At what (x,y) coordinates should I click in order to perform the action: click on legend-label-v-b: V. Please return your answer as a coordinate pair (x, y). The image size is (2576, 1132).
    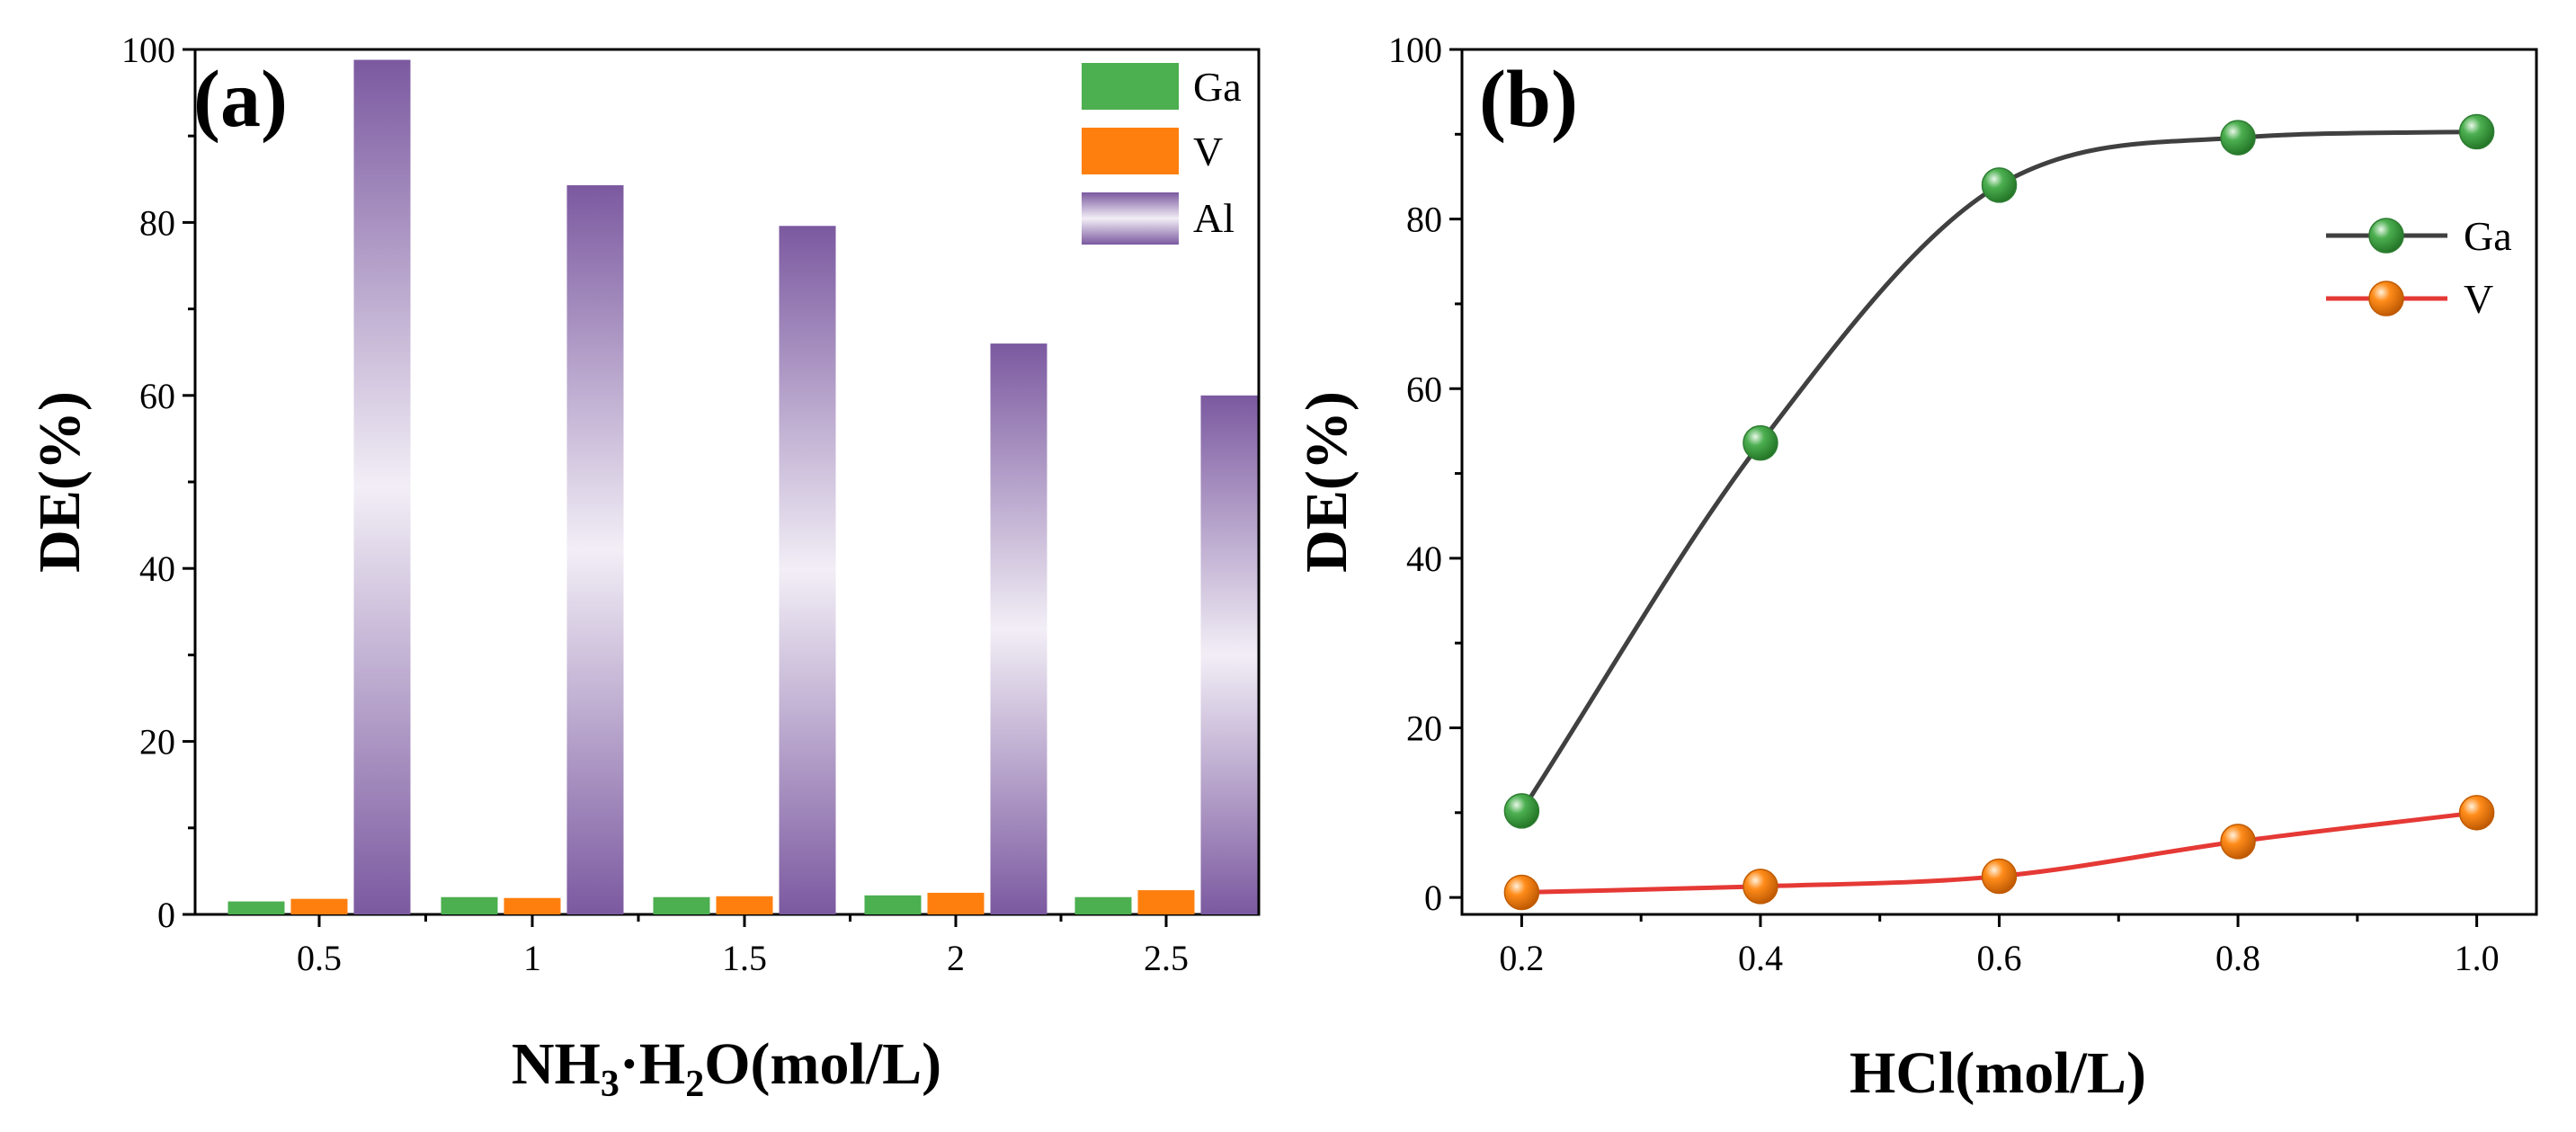
    Looking at the image, I should click on (2478, 299).